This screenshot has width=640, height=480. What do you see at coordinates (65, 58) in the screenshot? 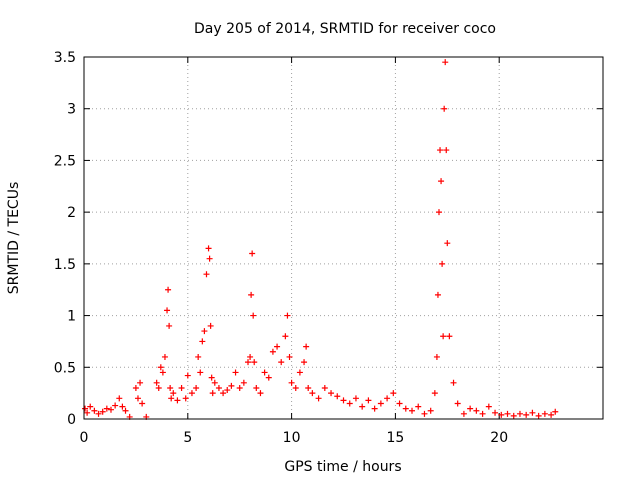
I see `y-tick-label: 3.5` at bounding box center [65, 58].